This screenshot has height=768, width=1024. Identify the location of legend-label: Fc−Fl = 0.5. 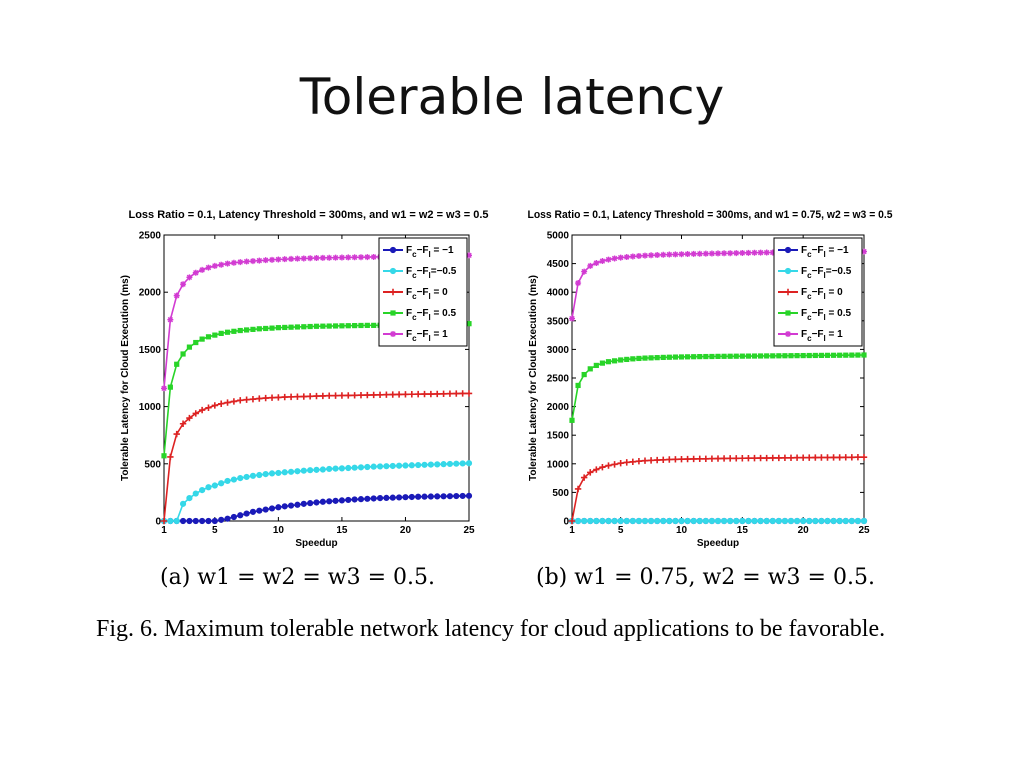
(826, 315).